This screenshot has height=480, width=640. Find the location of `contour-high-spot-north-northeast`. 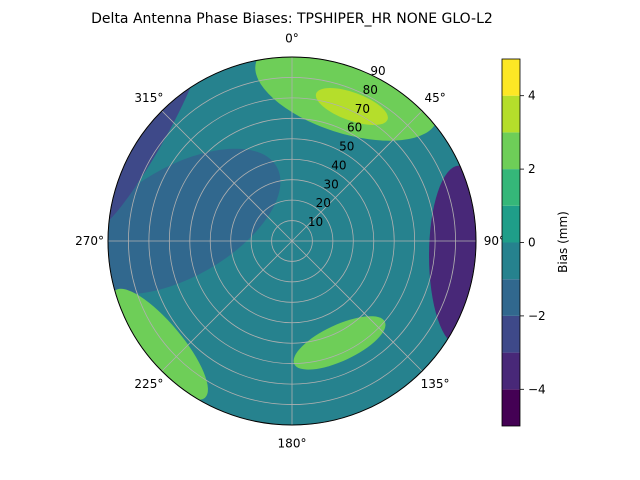

contour-high-spot-north-northeast is located at coordinates (351, 107).